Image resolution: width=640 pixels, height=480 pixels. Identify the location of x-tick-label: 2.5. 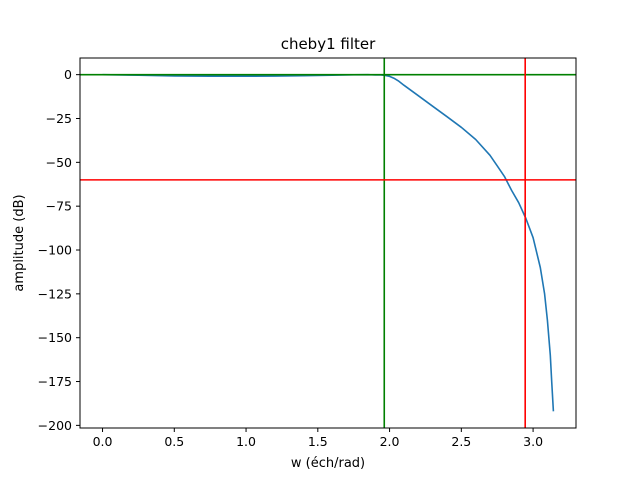
(461, 441).